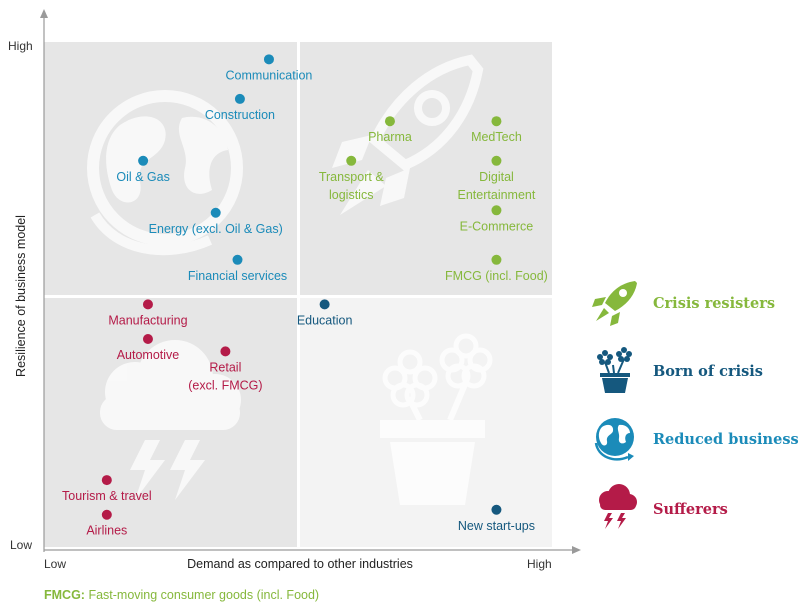 Image resolution: width=800 pixels, height=615 pixels. I want to click on rocket-watermark-body, so click(426, 112).